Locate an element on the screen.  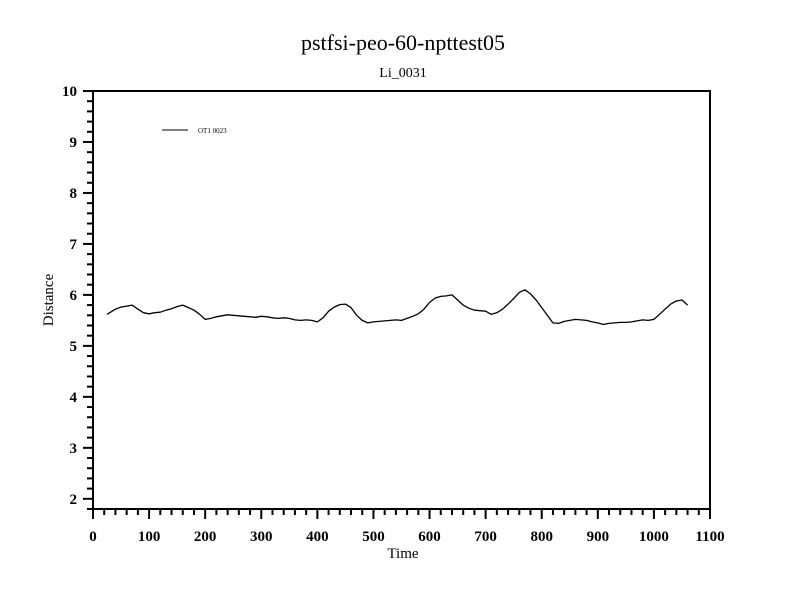
series-layer is located at coordinates (397, 307).